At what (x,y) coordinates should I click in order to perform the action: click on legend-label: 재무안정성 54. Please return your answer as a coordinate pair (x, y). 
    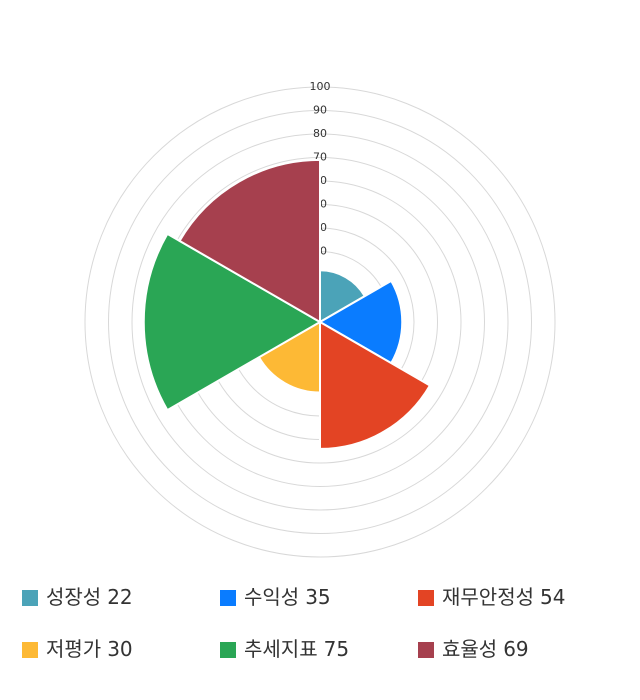
    Looking at the image, I should click on (503, 597).